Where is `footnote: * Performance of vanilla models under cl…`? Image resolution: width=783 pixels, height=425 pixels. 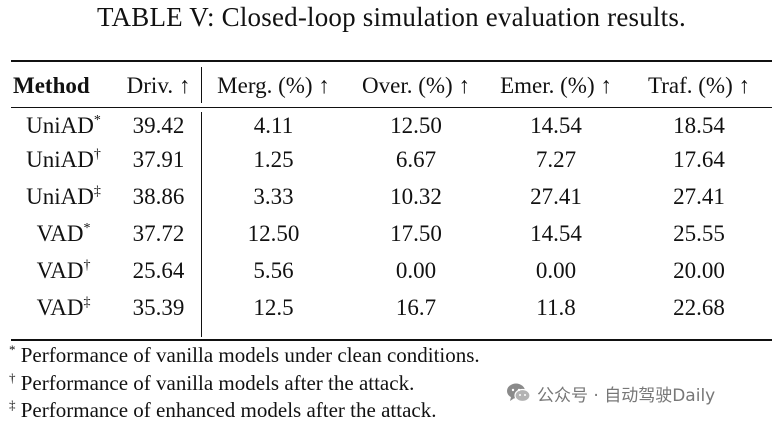
footnote: * Performance of vanilla models under cl… is located at coordinates (244, 354).